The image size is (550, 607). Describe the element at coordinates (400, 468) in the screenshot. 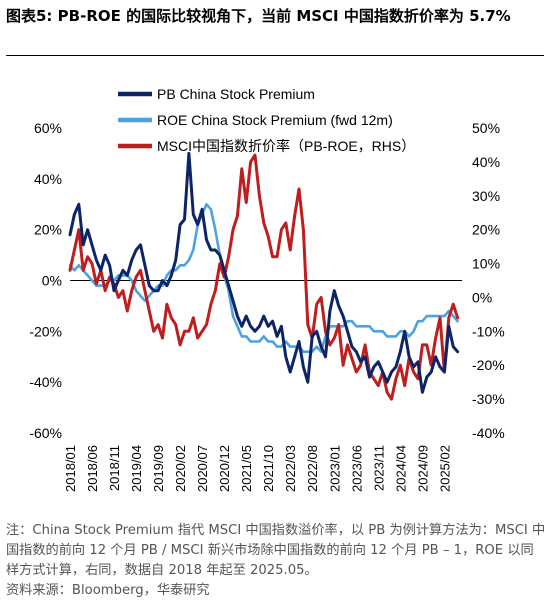

I see `x-tick-label: 2024/04` at that location.